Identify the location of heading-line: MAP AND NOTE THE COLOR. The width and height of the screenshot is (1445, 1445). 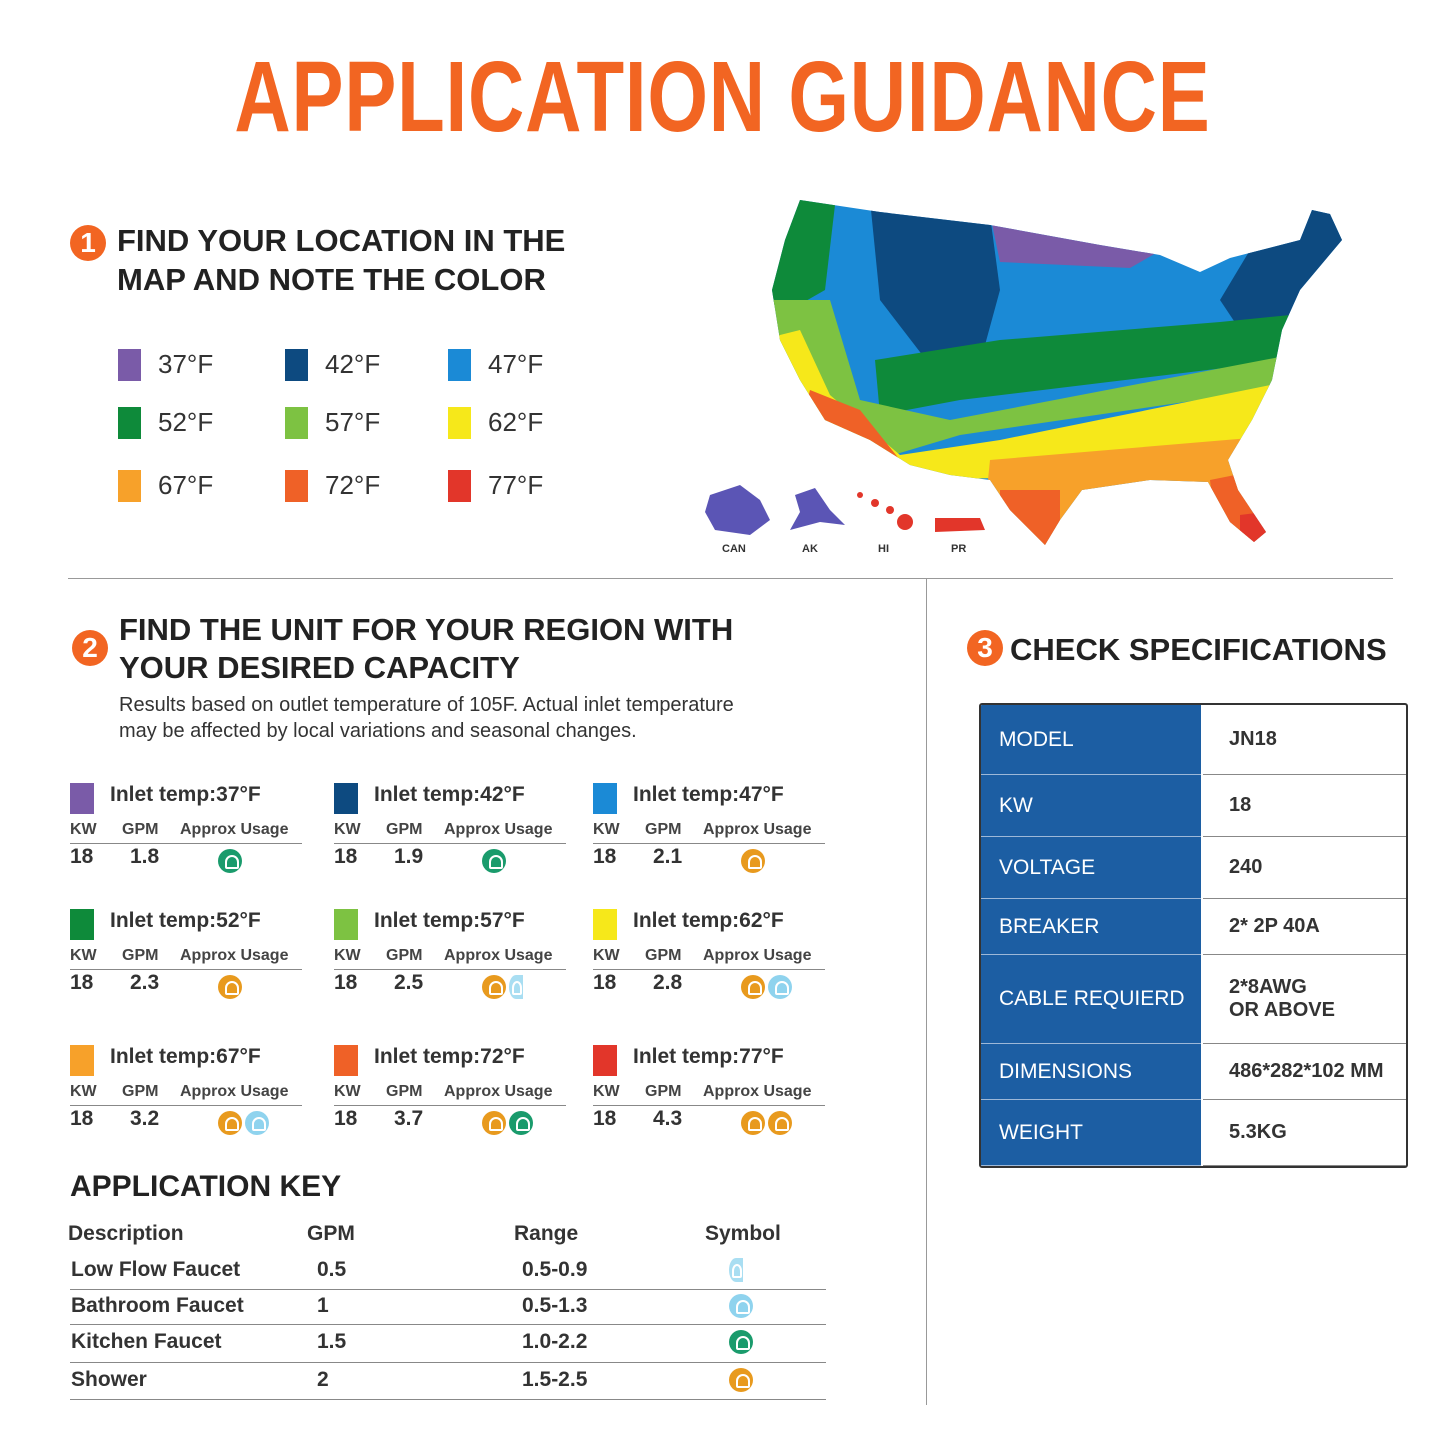
(331, 279).